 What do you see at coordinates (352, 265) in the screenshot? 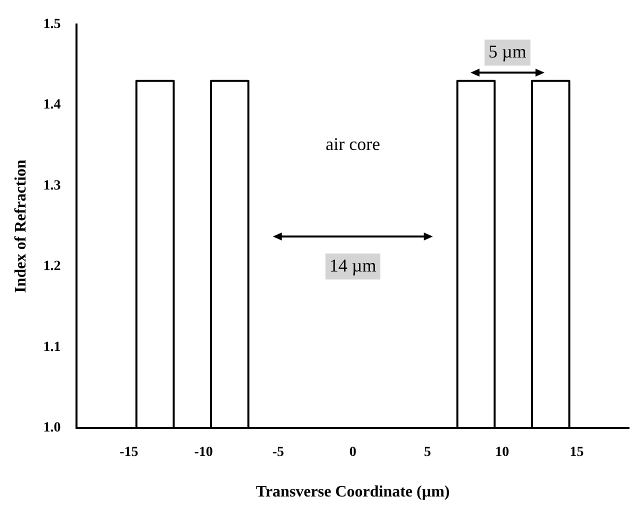
I see `annotation: 14 µm` at bounding box center [352, 265].